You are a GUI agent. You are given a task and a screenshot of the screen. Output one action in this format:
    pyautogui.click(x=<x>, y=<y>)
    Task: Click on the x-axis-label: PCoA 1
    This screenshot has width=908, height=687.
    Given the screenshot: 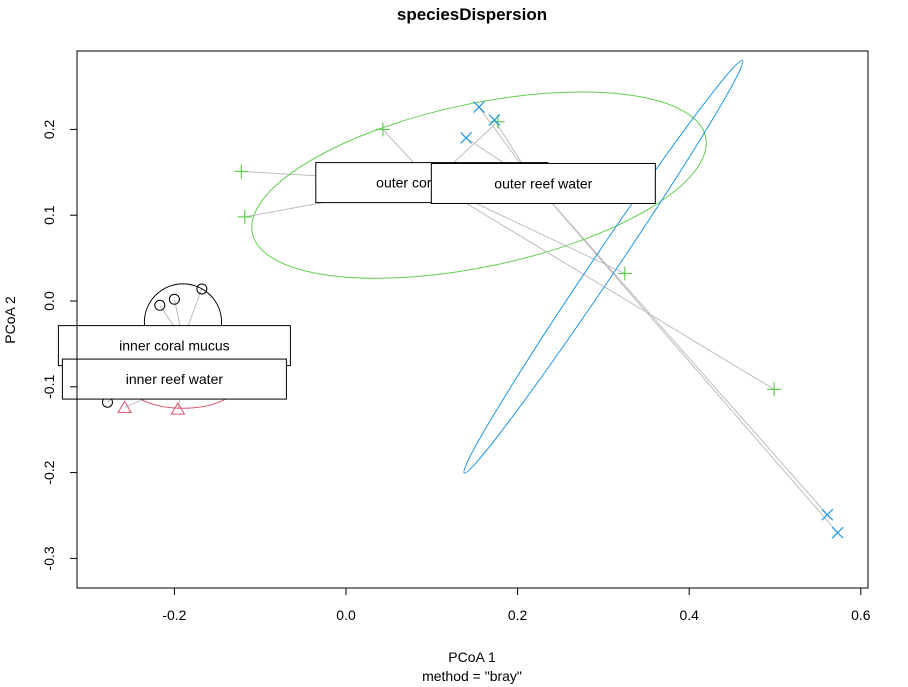 What is the action you would take?
    pyautogui.click(x=472, y=657)
    